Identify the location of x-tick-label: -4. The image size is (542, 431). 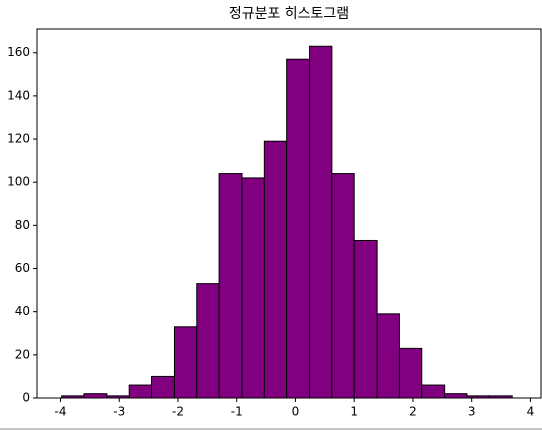
(61, 412).